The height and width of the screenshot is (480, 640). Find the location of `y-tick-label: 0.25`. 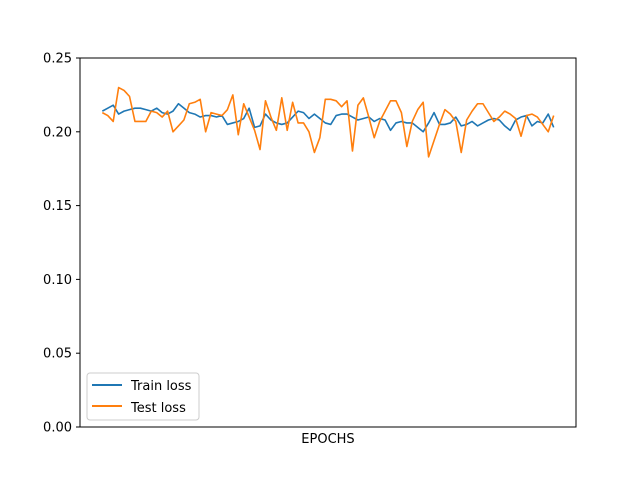

y-tick-label: 0.25 is located at coordinates (57, 59).